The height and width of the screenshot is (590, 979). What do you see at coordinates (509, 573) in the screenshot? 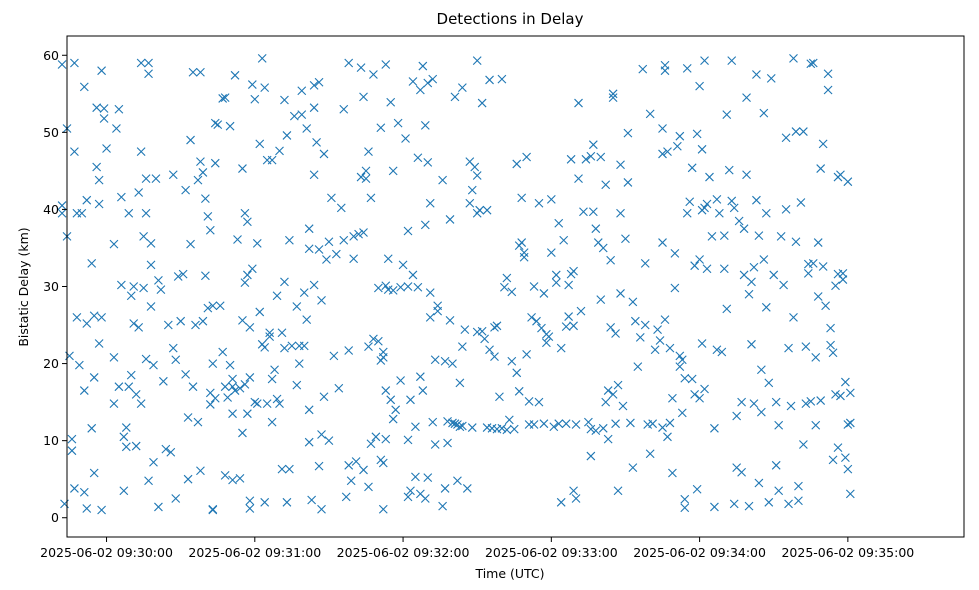
I see `x-axis-label: Time (UTC)` at bounding box center [509, 573].